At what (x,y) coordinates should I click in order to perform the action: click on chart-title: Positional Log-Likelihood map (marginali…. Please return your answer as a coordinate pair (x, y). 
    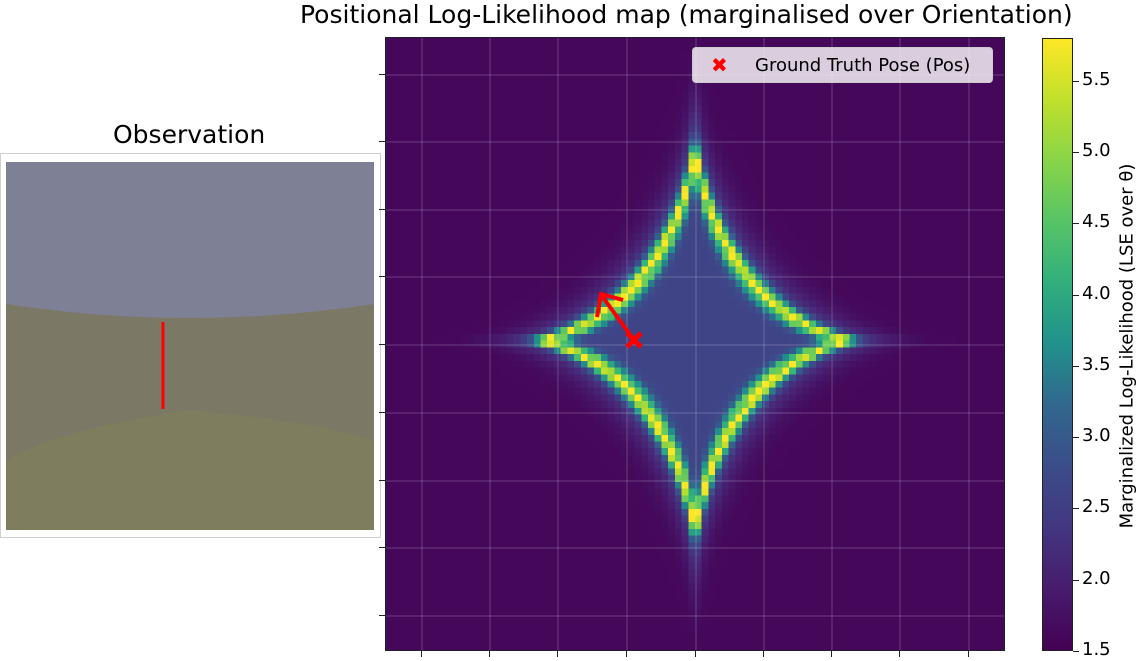
    Looking at the image, I should click on (686, 14).